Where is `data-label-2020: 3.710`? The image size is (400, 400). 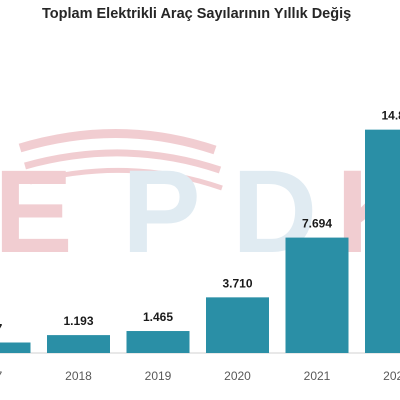
data-label-2020: 3.710 is located at coordinates (237, 283).